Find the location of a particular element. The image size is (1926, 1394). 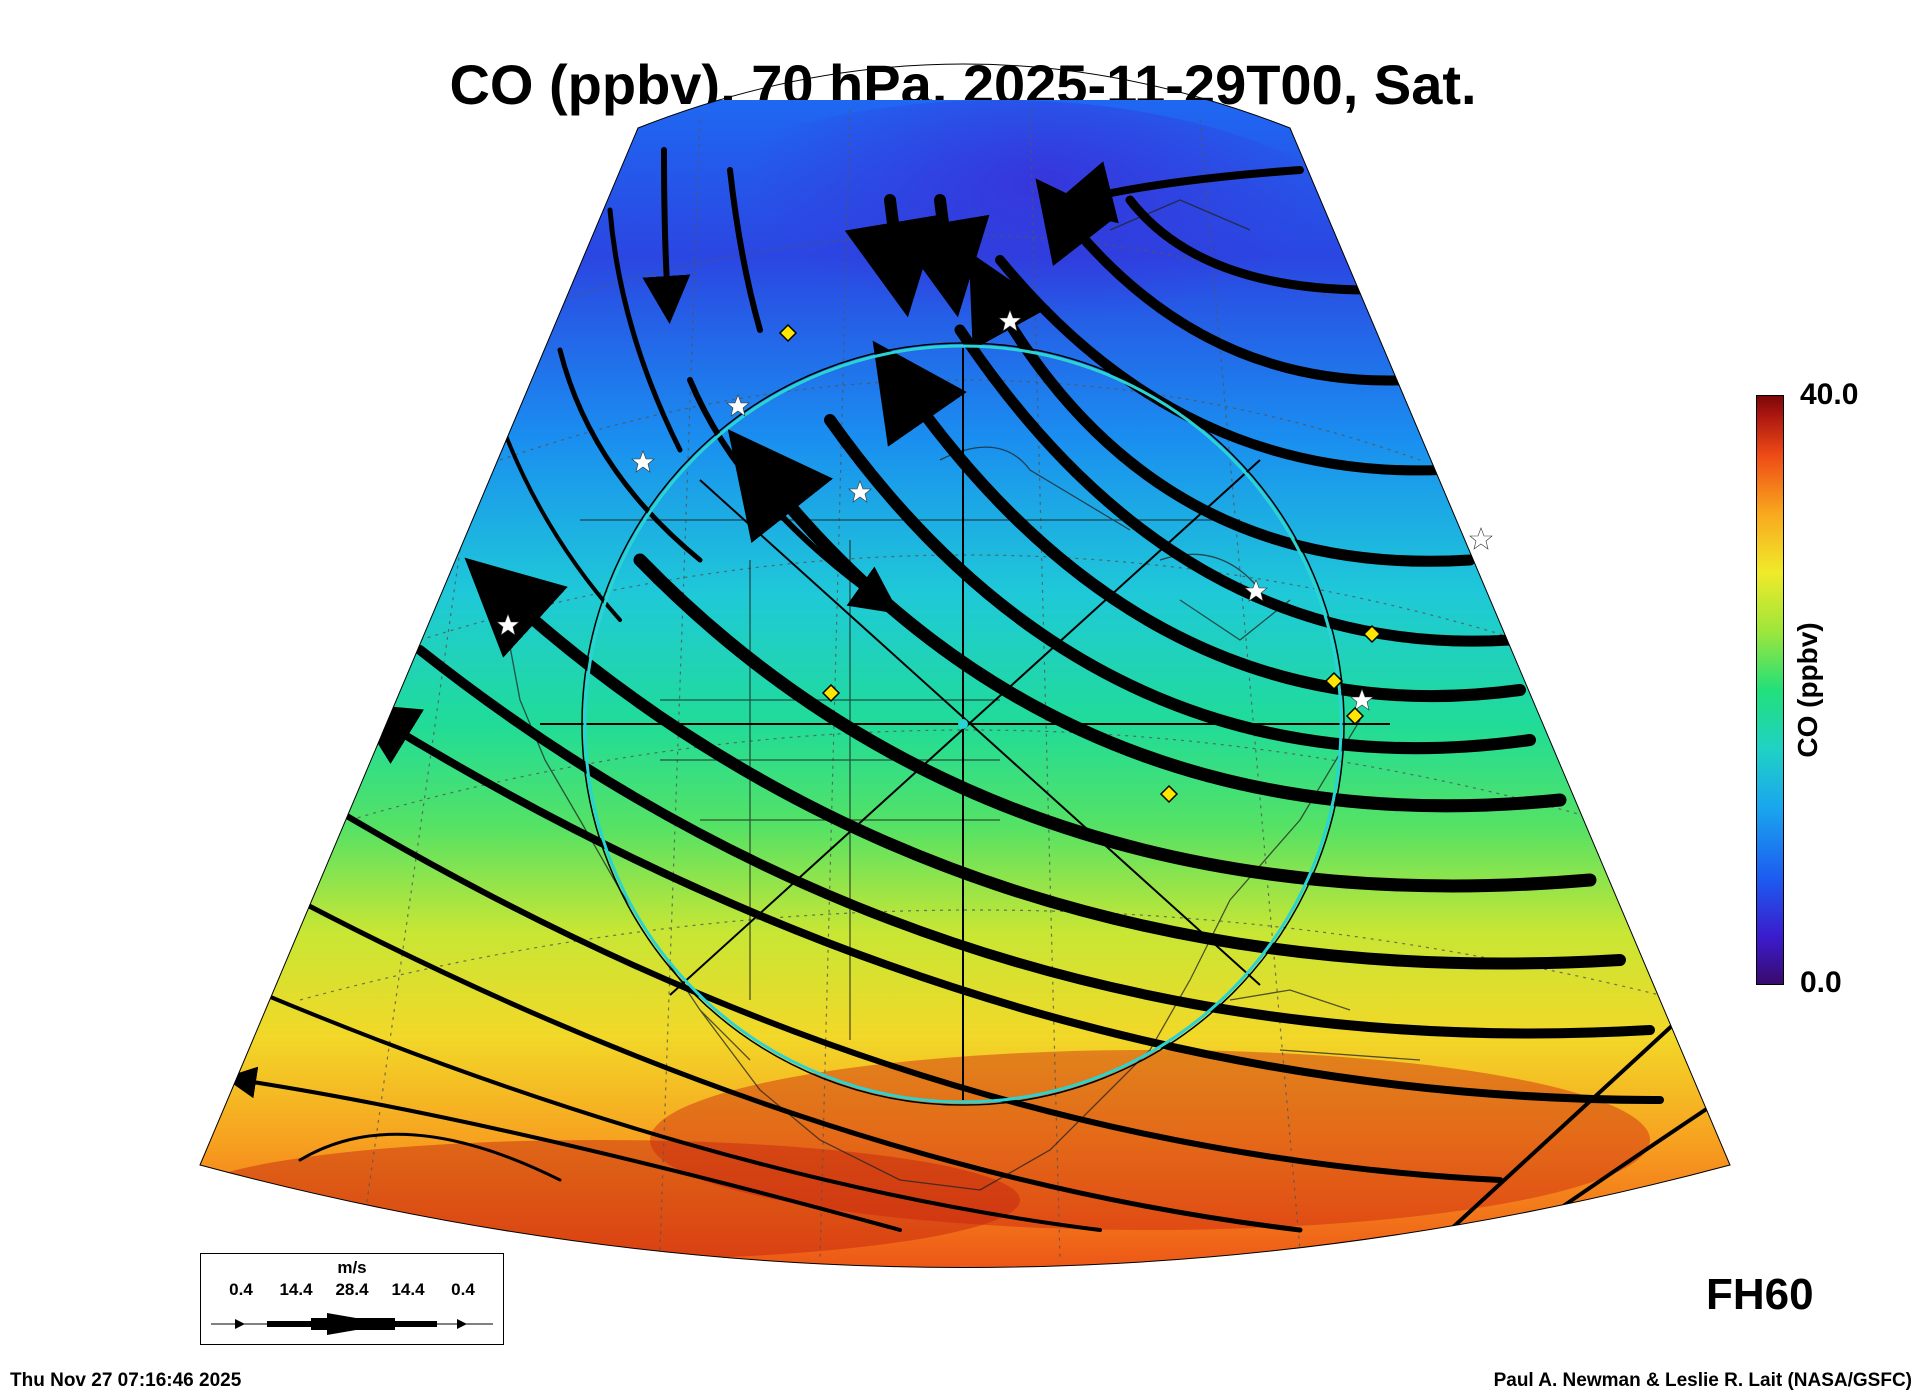

wind-speed-legend: m/s 0.4 14.4 28.4 14.4 0.4 is located at coordinates (352, 1299).